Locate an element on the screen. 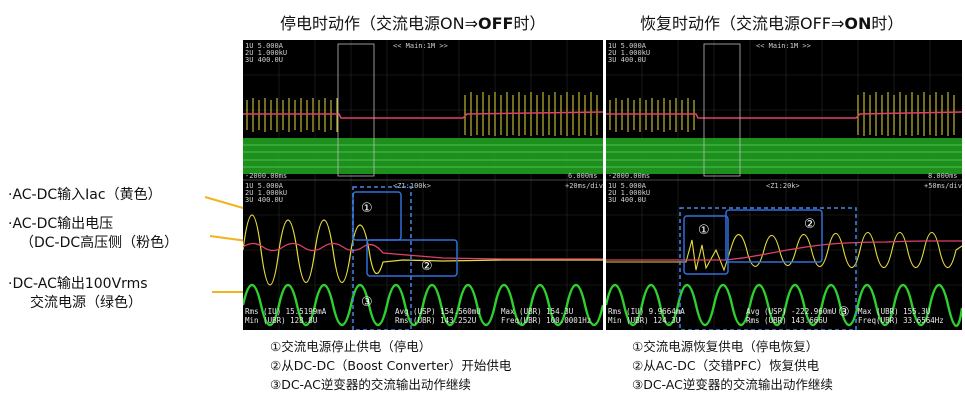 This screenshot has width=965, height=410. right-zoom-green is located at coordinates (784, 305).